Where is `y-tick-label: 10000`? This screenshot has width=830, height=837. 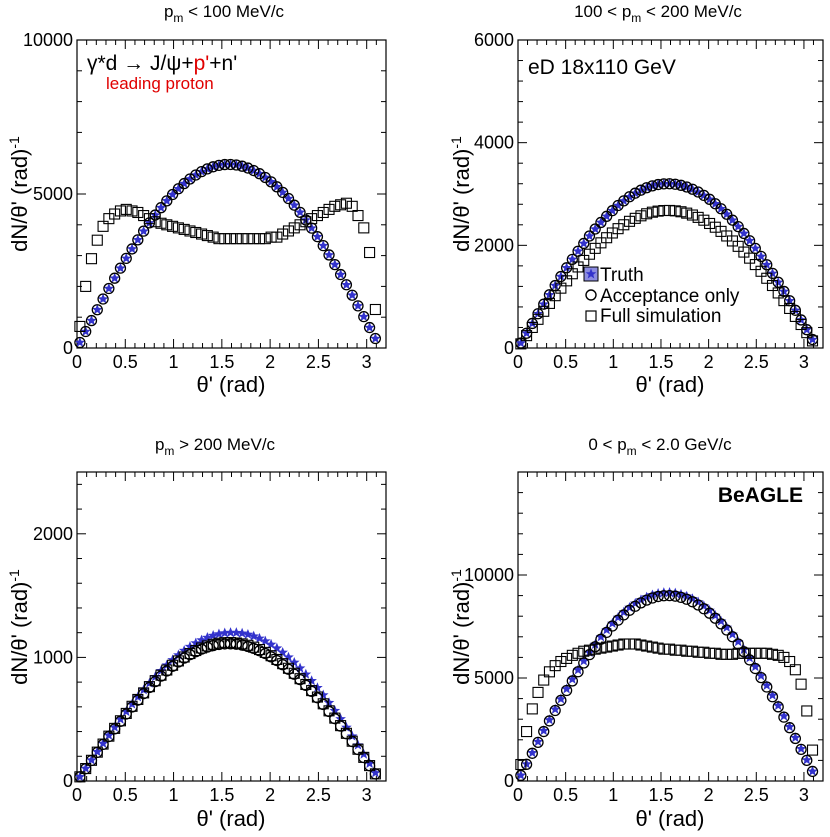 y-tick-label: 10000 is located at coordinates (48, 40).